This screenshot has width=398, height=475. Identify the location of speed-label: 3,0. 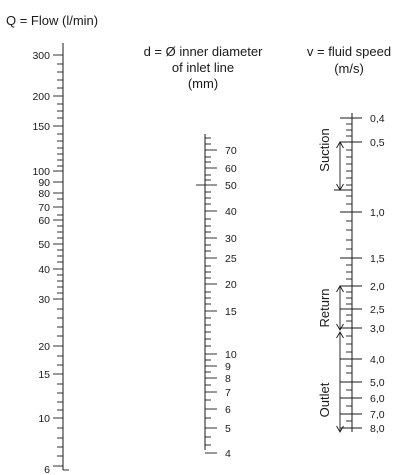
(377, 329).